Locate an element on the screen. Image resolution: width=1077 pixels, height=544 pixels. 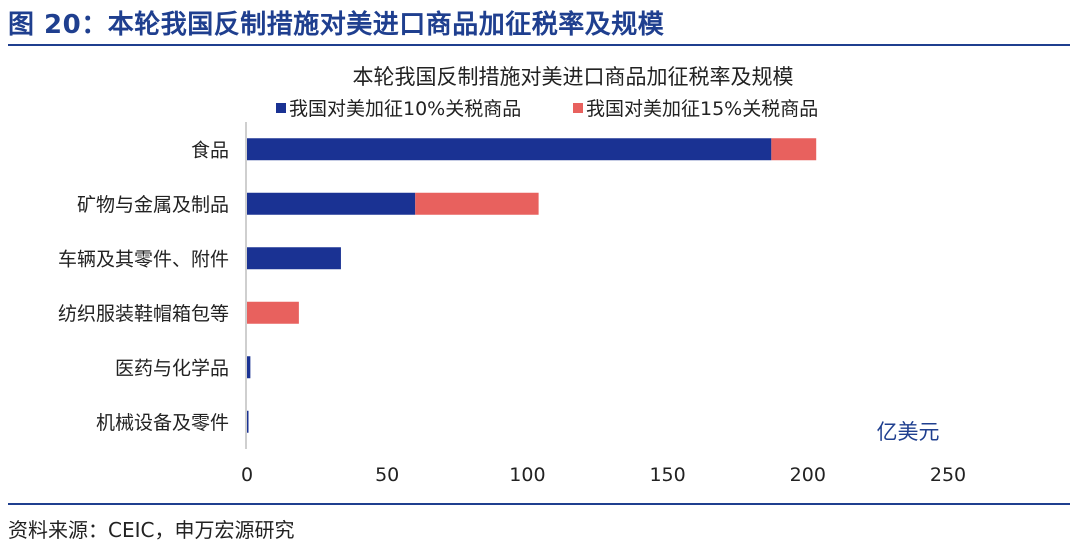
category-label: 纺织服装鞋帽箱包等 is located at coordinates (143, 314).